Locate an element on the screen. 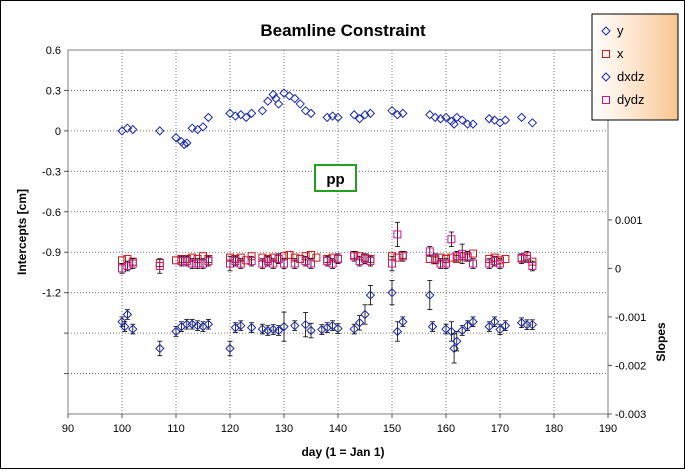  legend-box is located at coordinates (635, 67).